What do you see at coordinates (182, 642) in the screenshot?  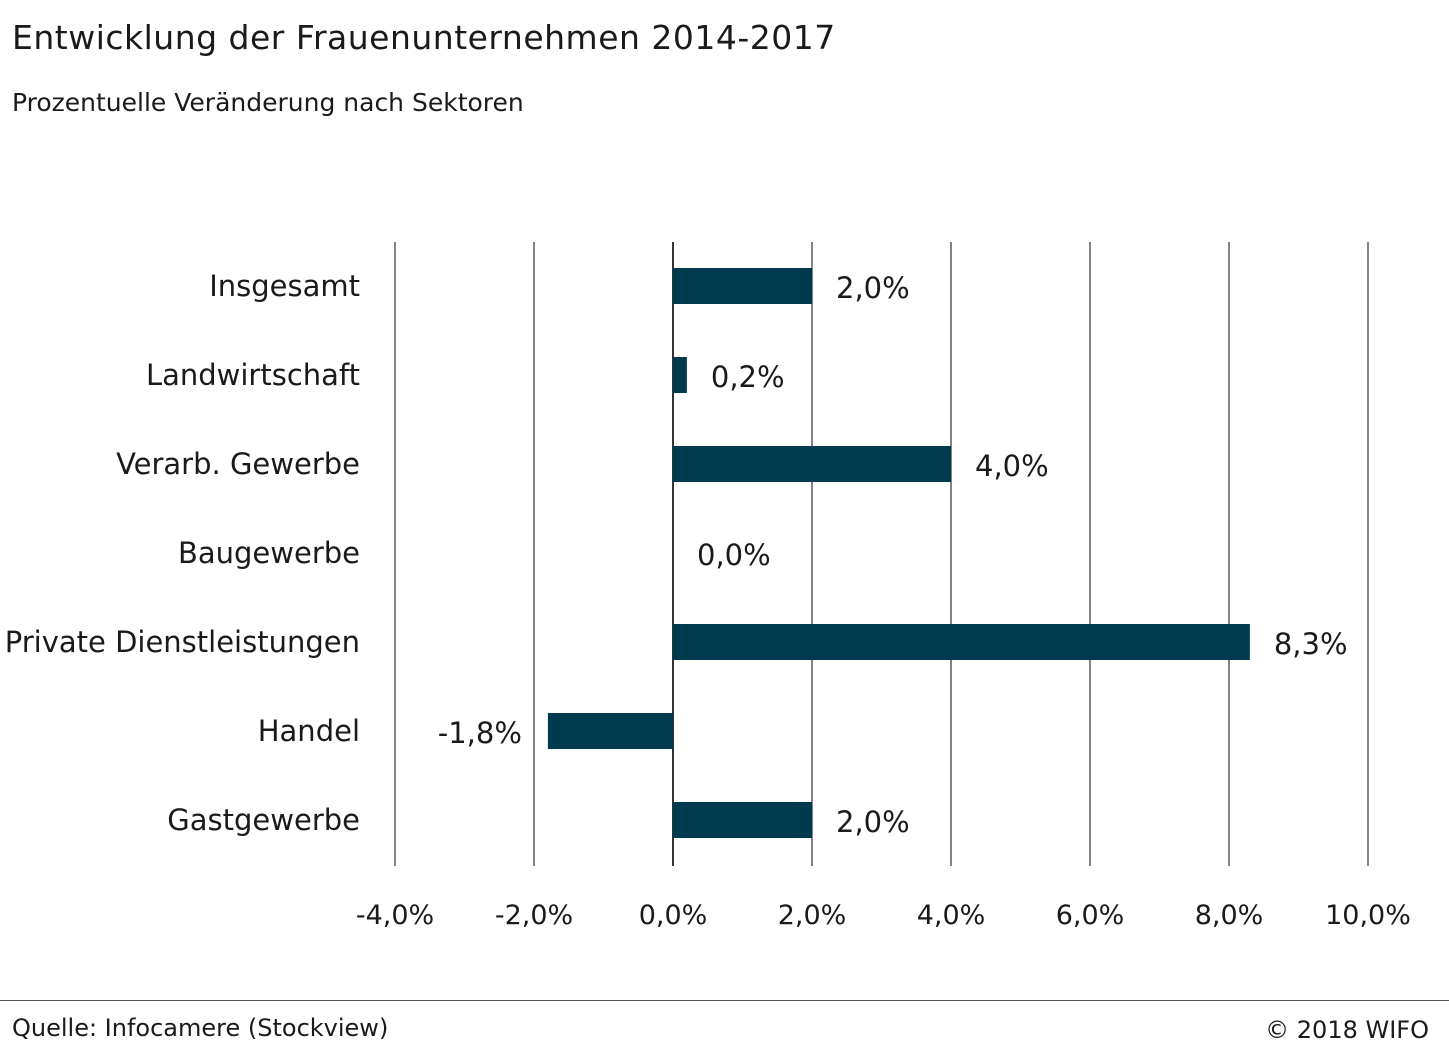 I see `category-label: Private Dienstleistungen` at bounding box center [182, 642].